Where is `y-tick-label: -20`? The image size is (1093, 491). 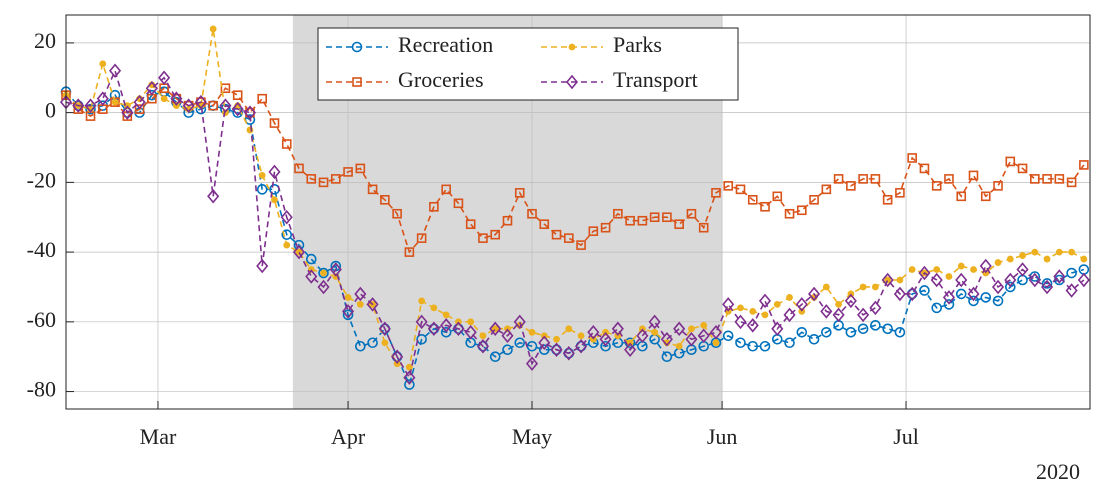
y-tick-label: -20 is located at coordinates (41, 179).